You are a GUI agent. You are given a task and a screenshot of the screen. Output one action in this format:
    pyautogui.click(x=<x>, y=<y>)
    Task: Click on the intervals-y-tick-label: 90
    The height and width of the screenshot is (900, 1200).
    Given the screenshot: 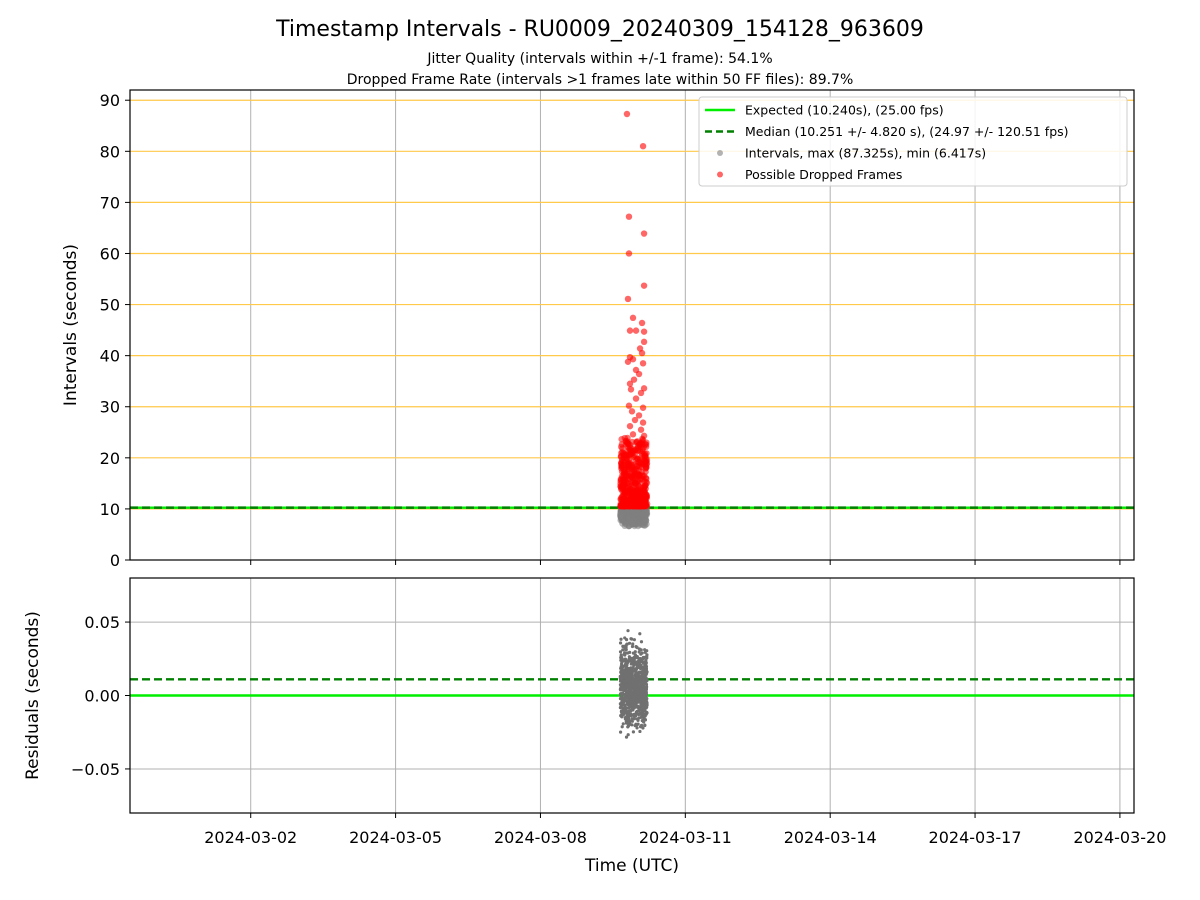 What is the action you would take?
    pyautogui.click(x=110, y=100)
    